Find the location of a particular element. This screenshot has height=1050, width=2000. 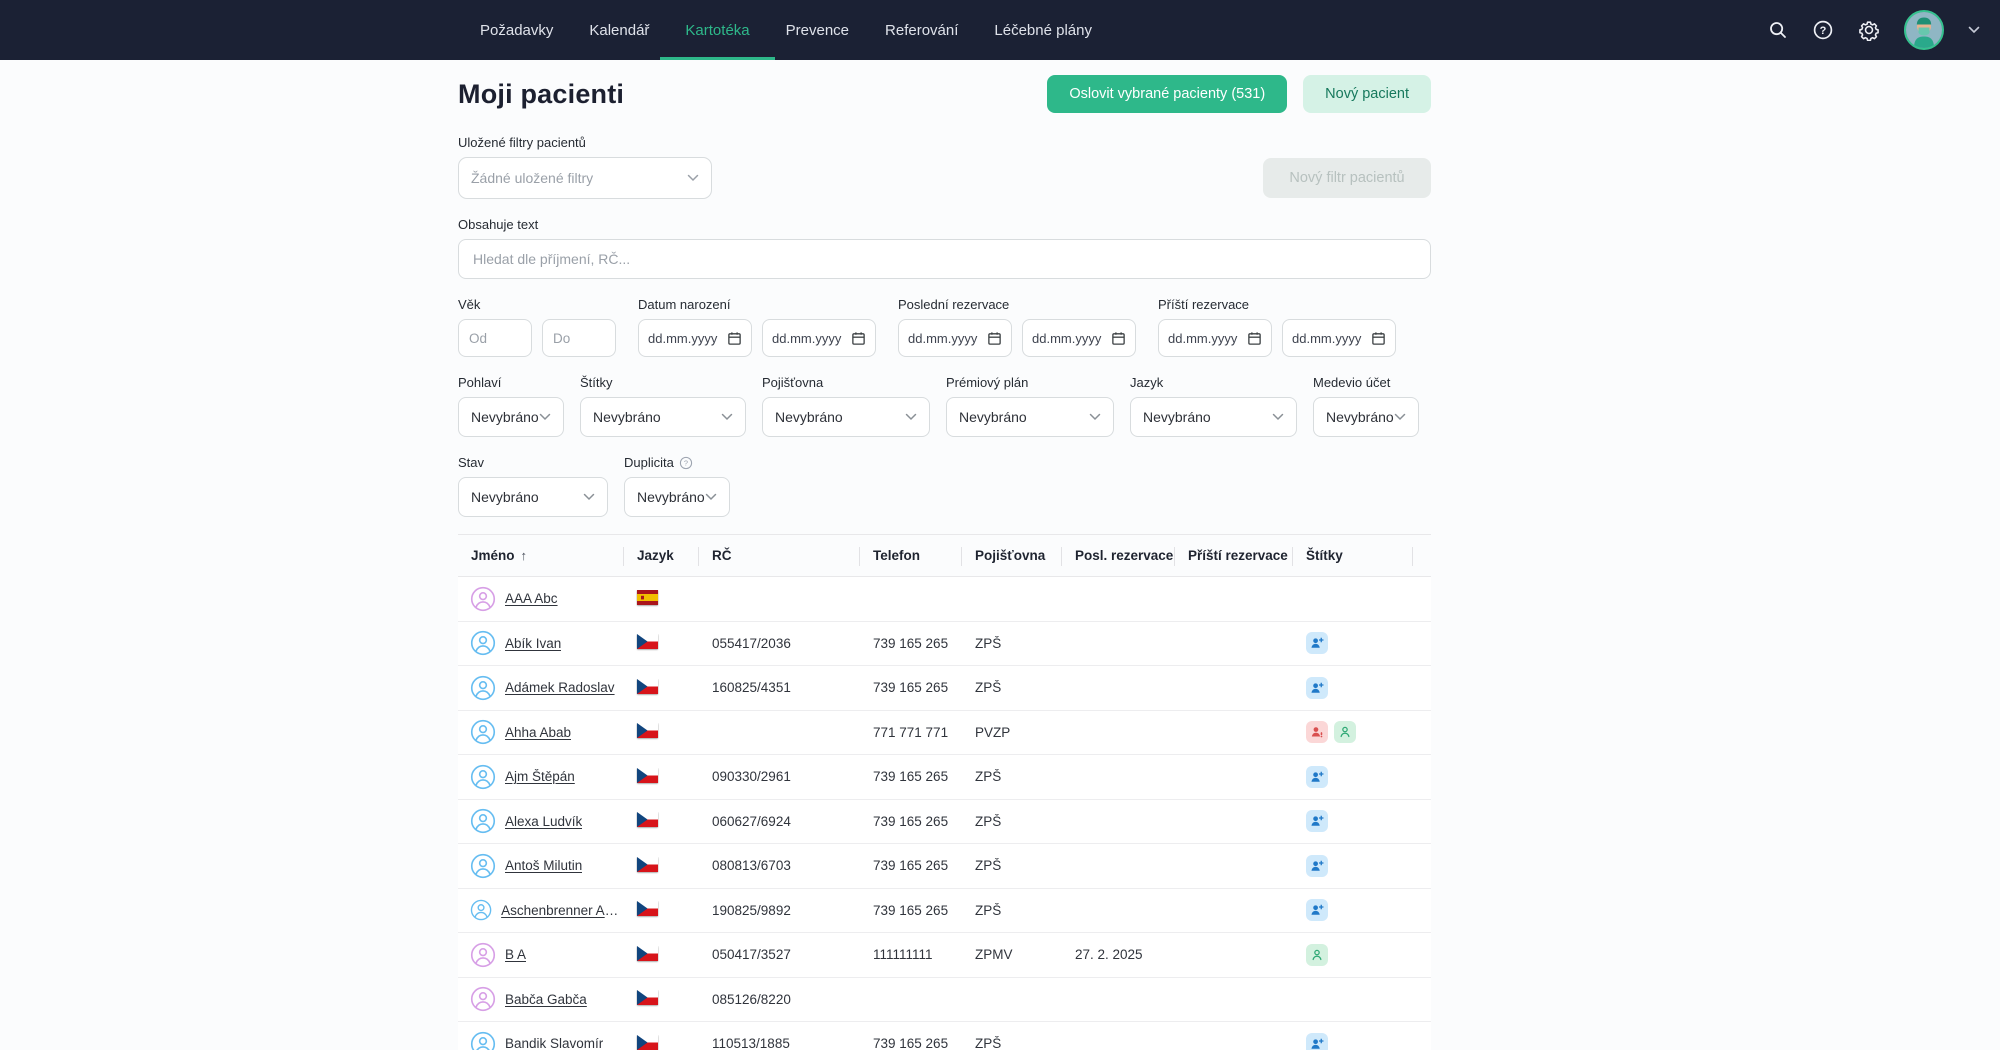

table-row: Babča Gabča 085126/8220 is located at coordinates (944, 999).